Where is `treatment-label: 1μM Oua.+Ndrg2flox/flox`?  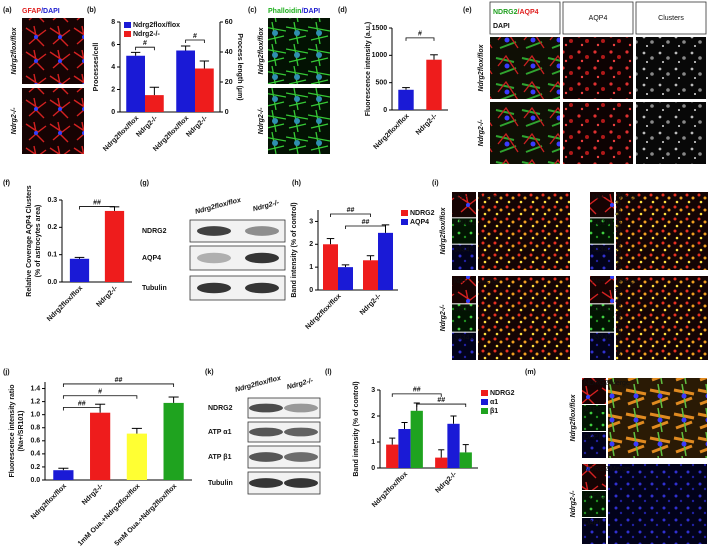
treatment-label: 1μM Oua.+Ndrg2flox/flox is located at coordinates (619, 231).